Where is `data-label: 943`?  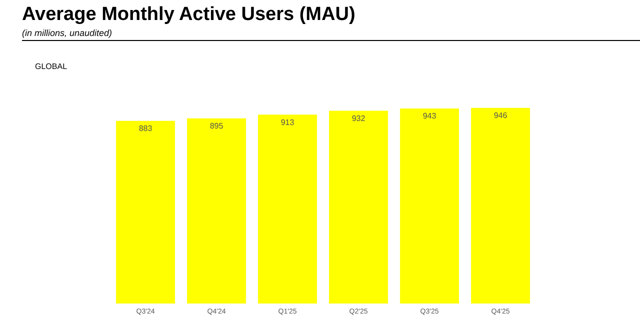
data-label: 943 is located at coordinates (429, 116).